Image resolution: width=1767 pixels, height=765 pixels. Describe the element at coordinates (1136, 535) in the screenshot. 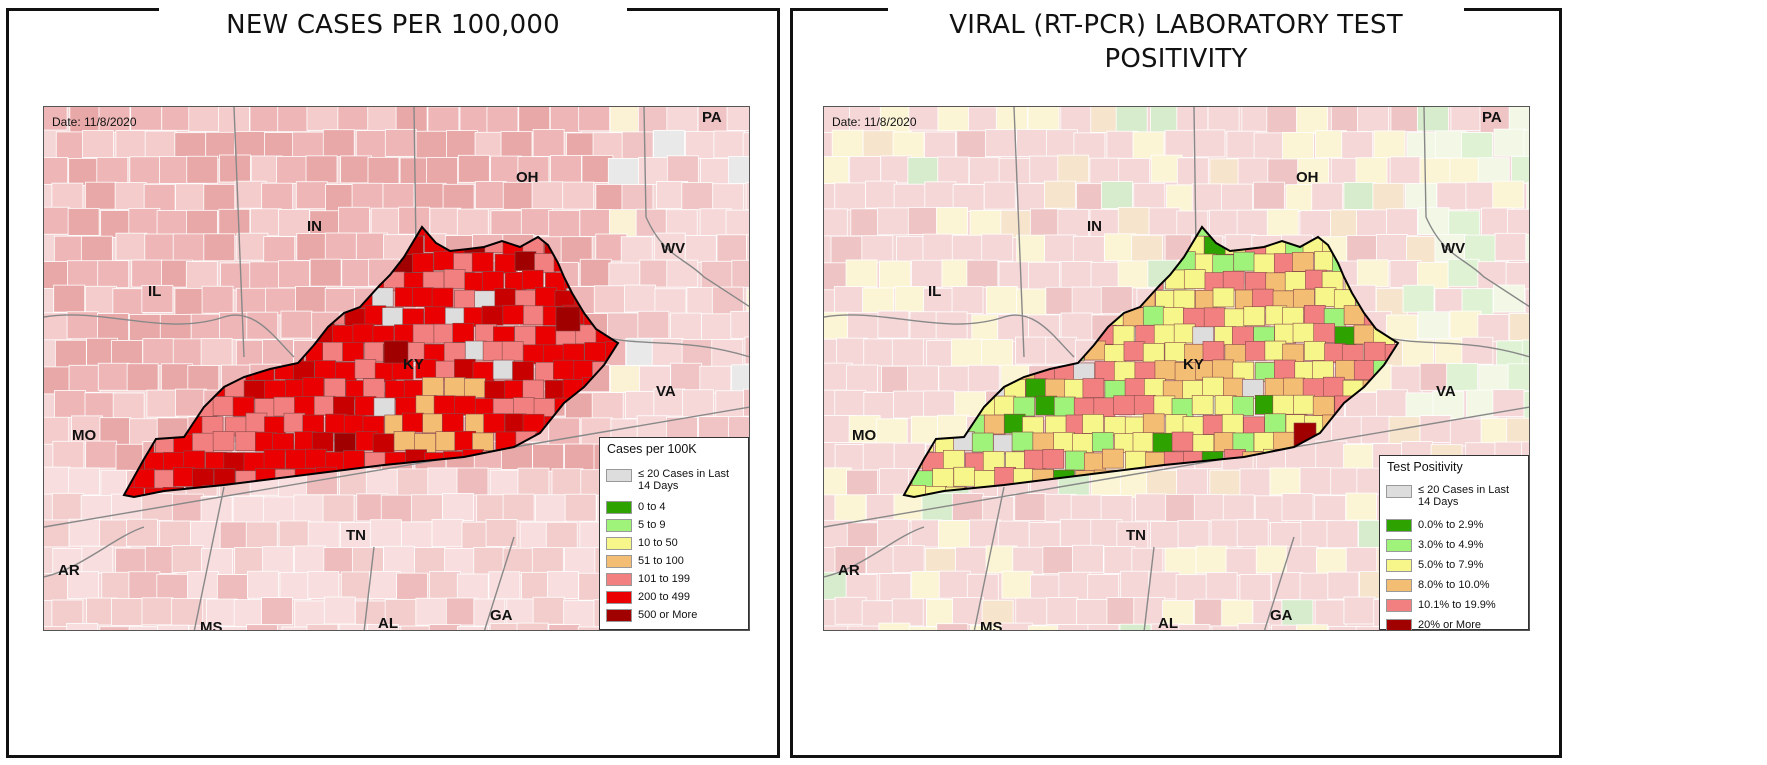

I see `state-label-tn: TN` at that location.